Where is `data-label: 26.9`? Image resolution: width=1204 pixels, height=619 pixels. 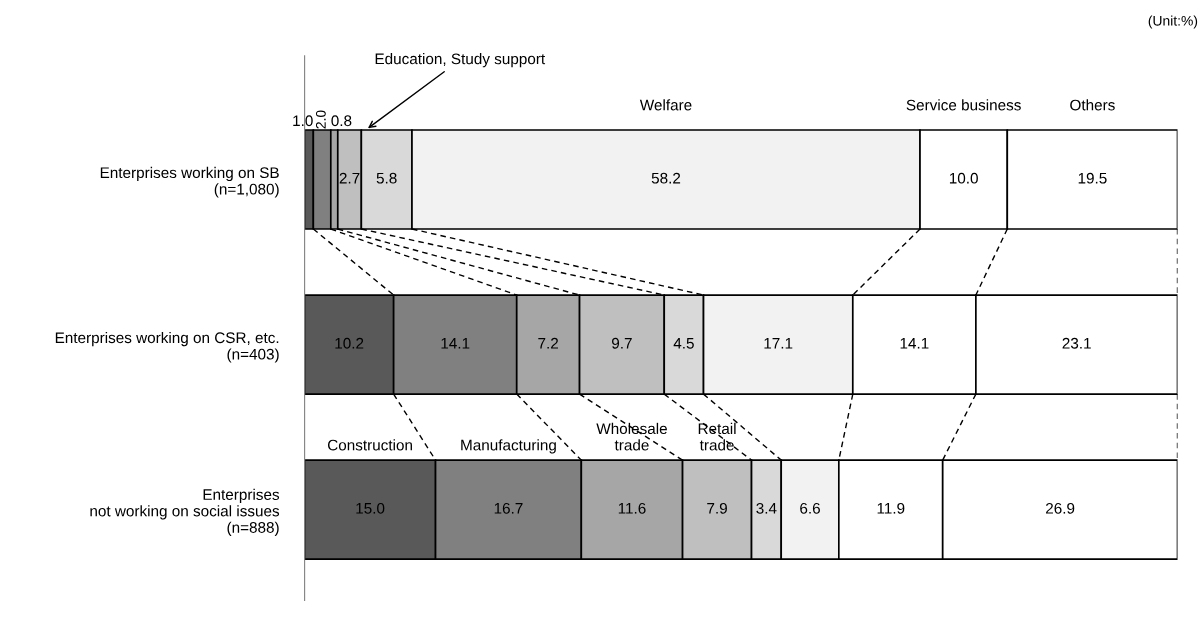
data-label: 26.9 is located at coordinates (1060, 508).